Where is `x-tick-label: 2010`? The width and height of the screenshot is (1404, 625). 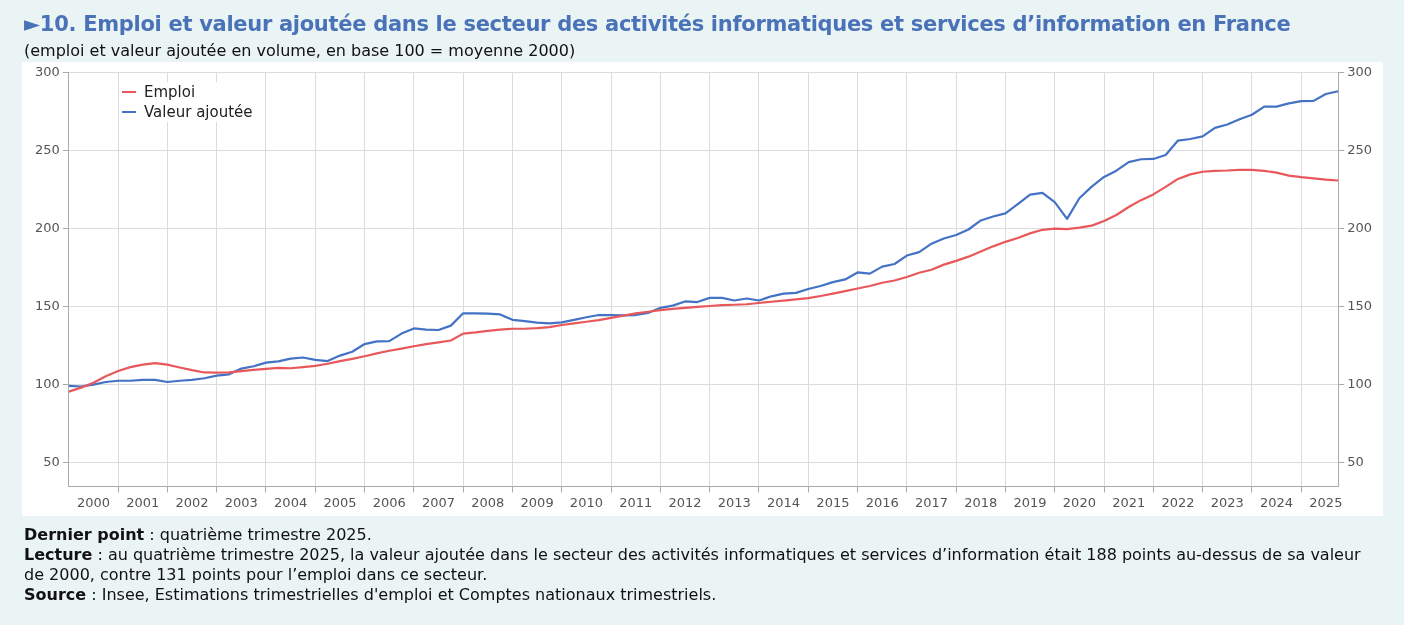
x-tick-label: 2010 is located at coordinates (586, 502).